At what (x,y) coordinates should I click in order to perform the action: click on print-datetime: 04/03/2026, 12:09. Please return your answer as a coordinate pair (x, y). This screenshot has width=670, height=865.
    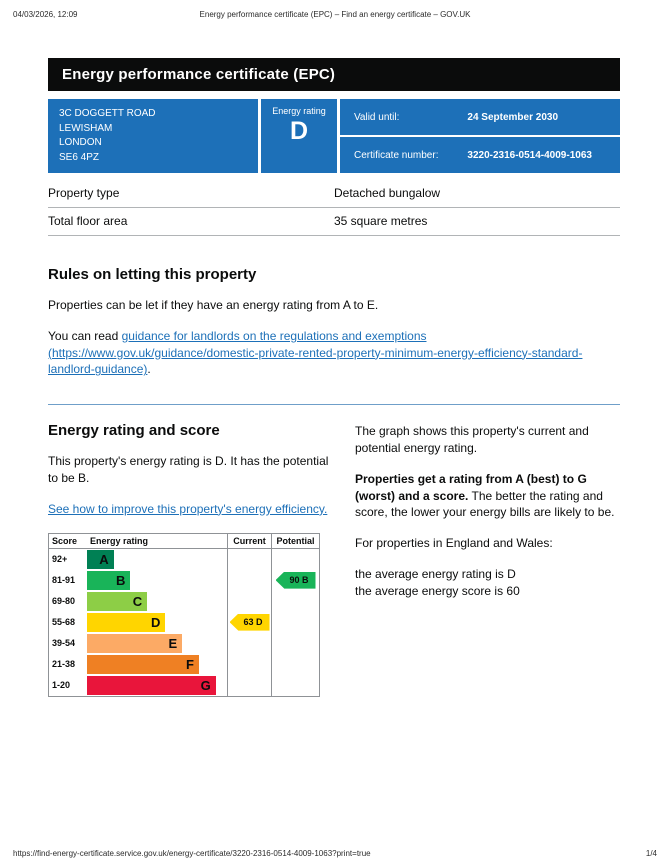
    Looking at the image, I should click on (45, 14).